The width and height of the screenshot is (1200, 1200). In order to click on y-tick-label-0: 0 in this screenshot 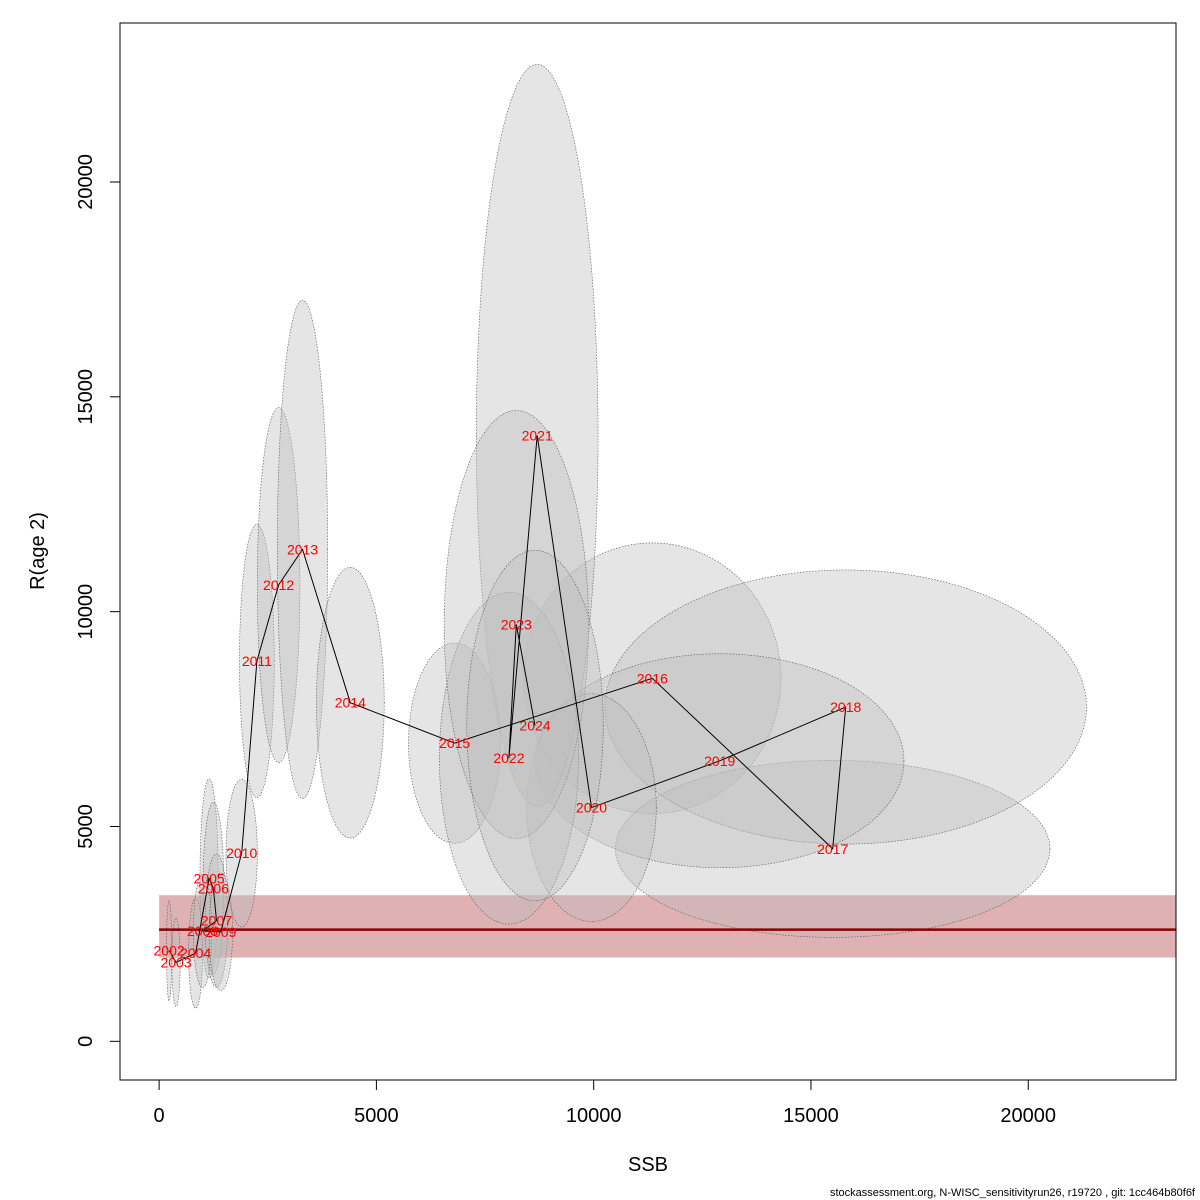, I will do `click(86, 1041)`.